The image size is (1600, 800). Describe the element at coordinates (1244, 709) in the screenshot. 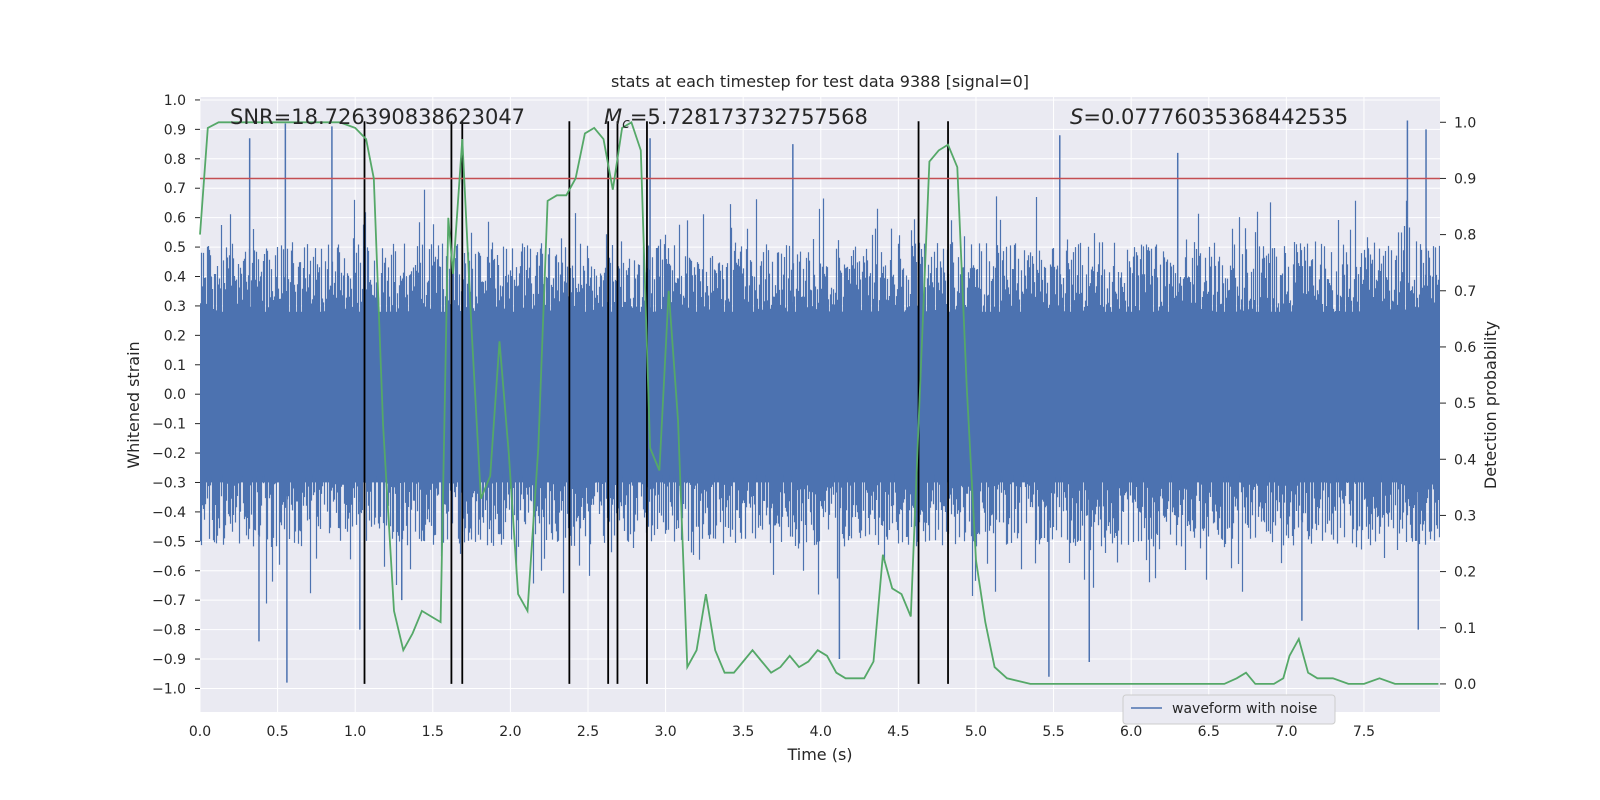

I see `legend-label: waveform with noise` at that location.